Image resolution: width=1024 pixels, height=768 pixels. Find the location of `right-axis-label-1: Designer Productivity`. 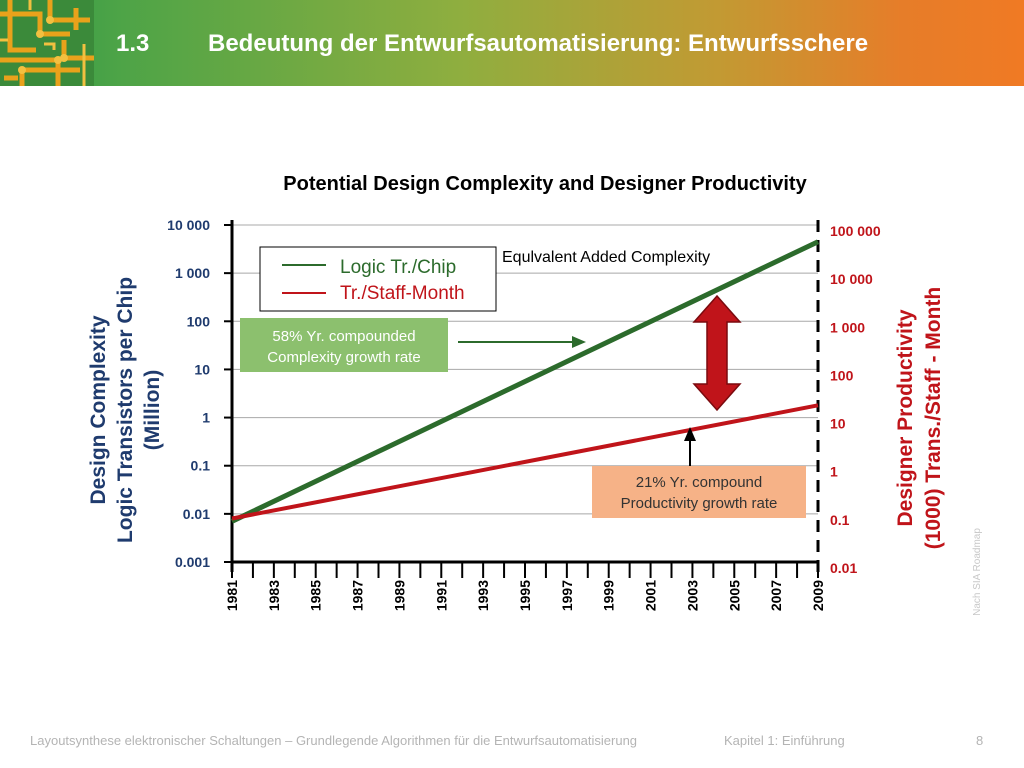

right-axis-label-1: Designer Productivity is located at coordinates (905, 417).